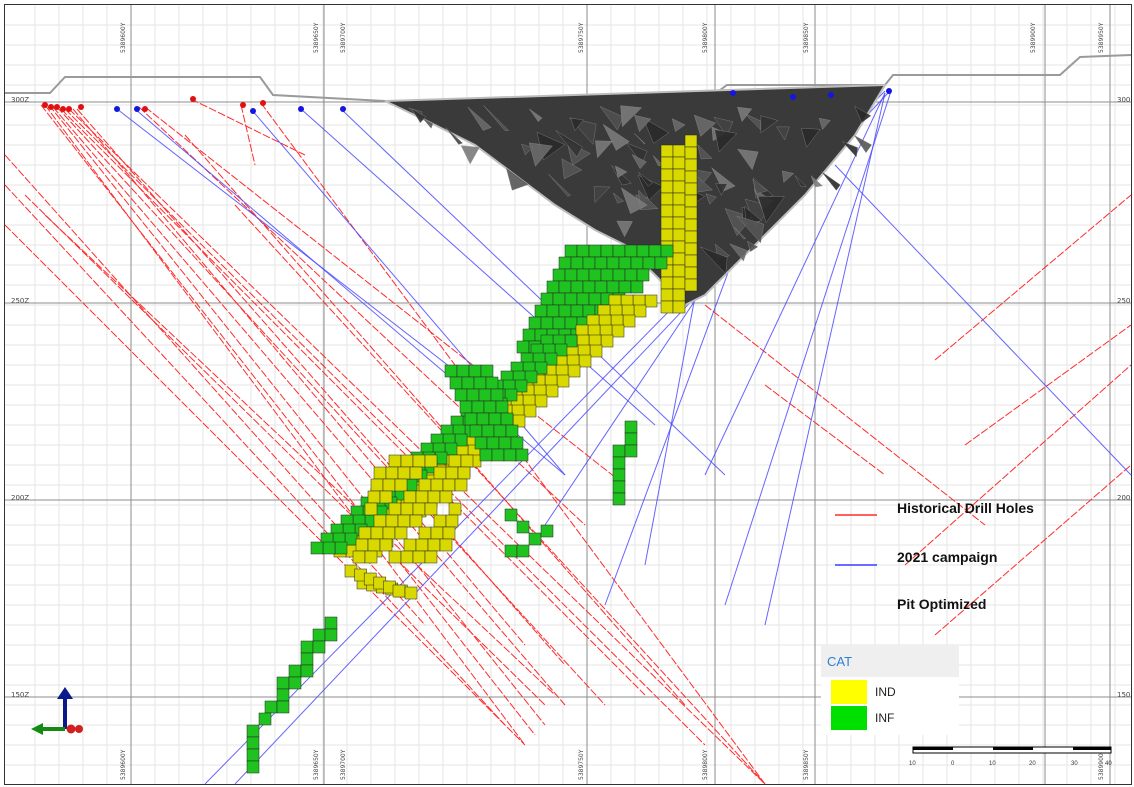 Image resolution: width=1134 pixels, height=787 pixels. Describe the element at coordinates (965, 508) in the screenshot. I see `historical-legend-label: Historical Drill Holes` at that location.